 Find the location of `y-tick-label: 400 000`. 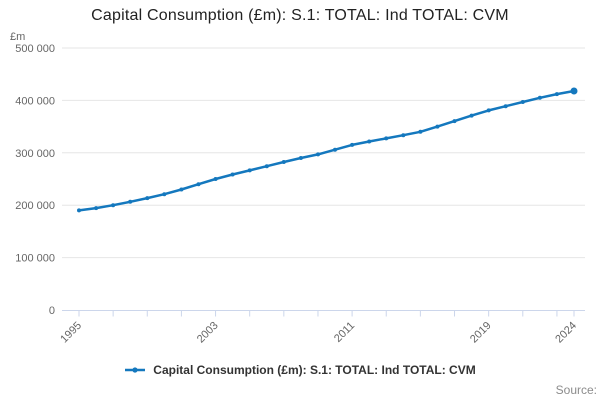

y-tick-label: 400 000 is located at coordinates (35, 101).